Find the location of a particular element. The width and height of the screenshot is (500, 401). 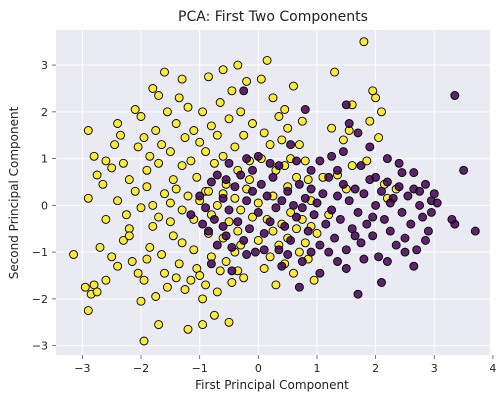

y-tick-label: −2 is located at coordinates (40, 299).